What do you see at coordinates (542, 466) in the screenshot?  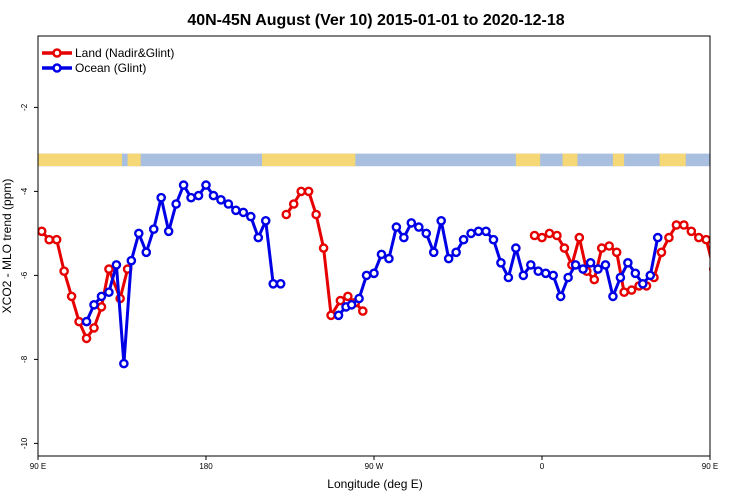 I see `x-tick-label: 0` at bounding box center [542, 466].